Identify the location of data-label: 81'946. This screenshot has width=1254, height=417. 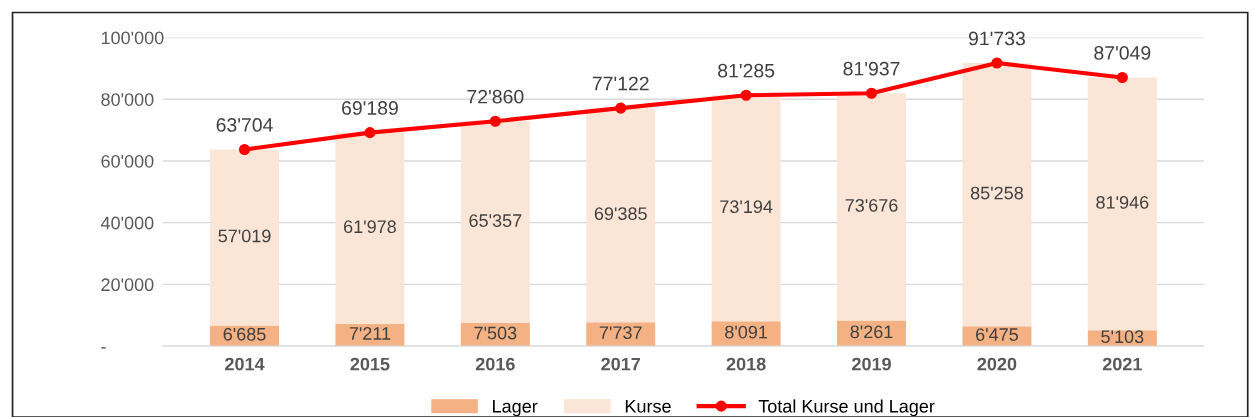
(1122, 202).